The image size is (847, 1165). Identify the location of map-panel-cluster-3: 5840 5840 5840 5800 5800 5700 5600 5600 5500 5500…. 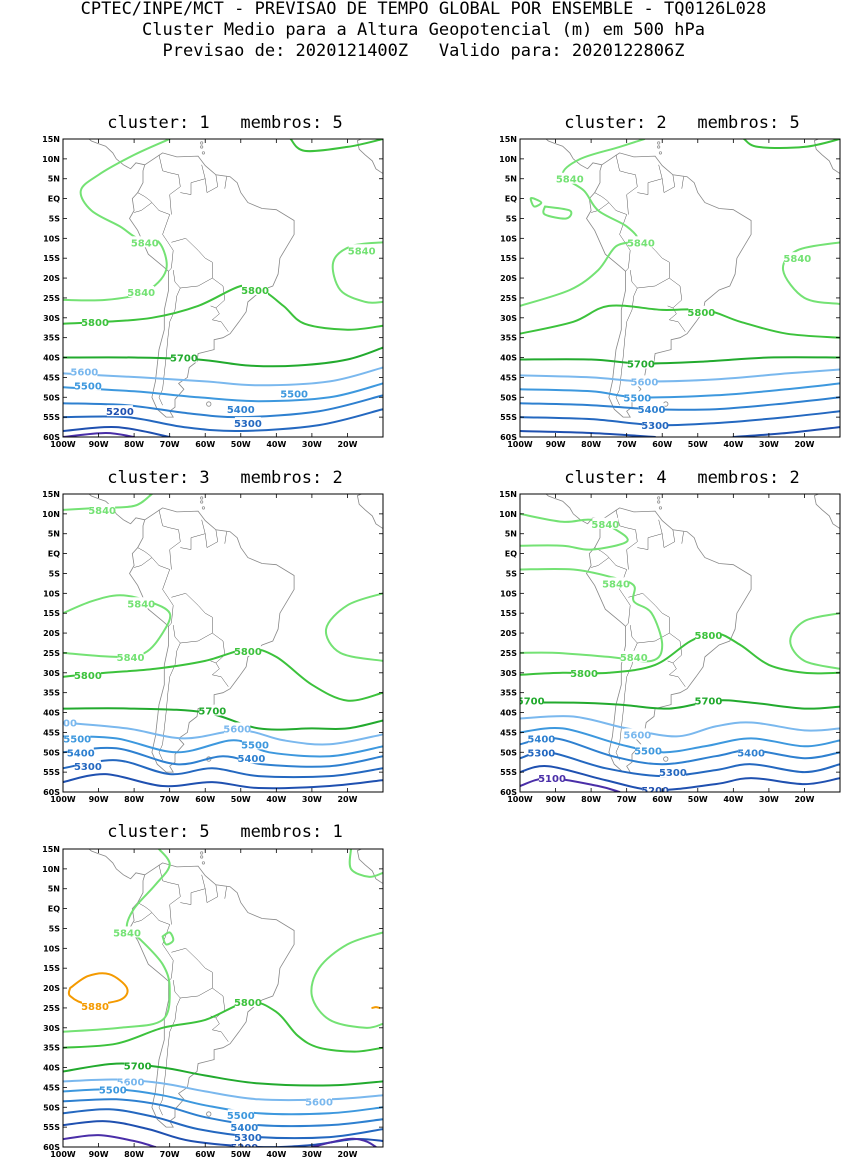
(209, 650).